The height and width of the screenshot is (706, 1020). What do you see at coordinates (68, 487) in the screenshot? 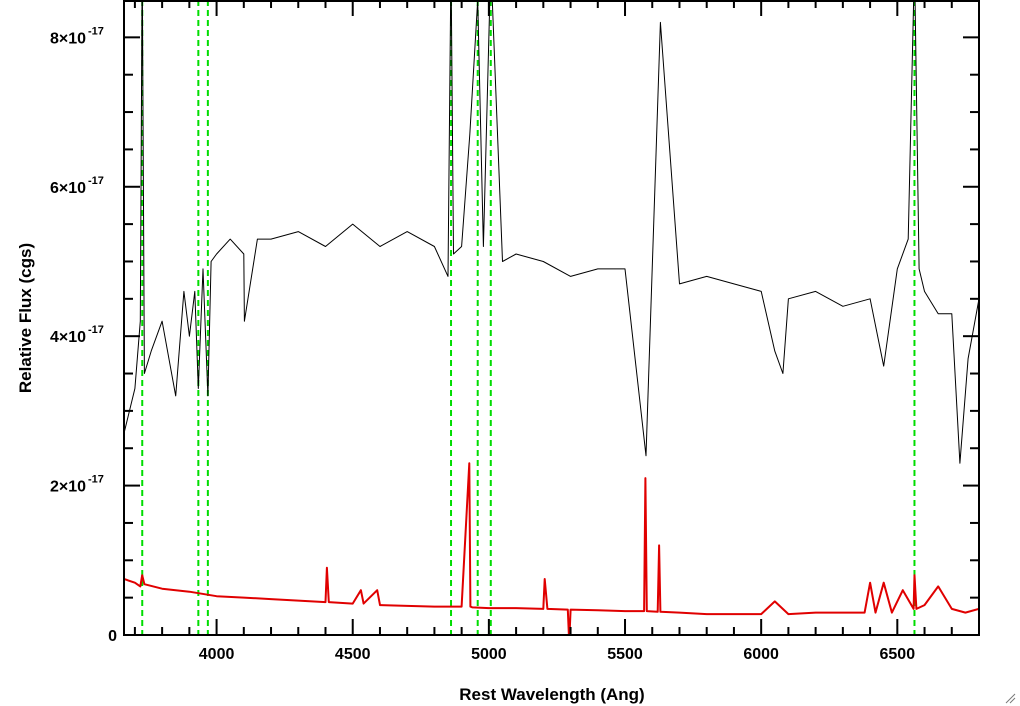
I see `y-tick-label: 2×10` at bounding box center [68, 487].